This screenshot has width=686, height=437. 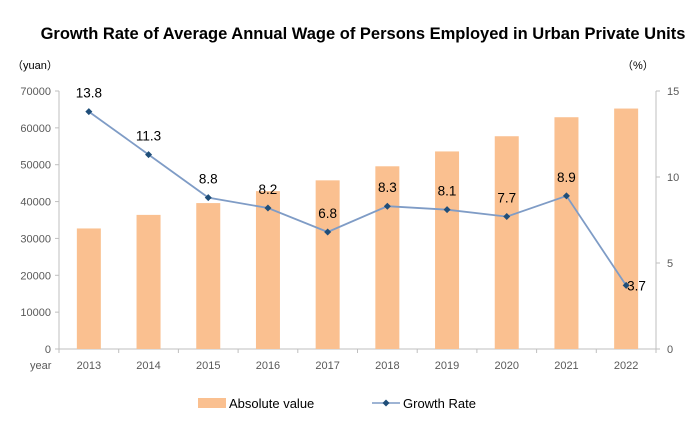 I want to click on data-label: 8.2, so click(x=268, y=189).